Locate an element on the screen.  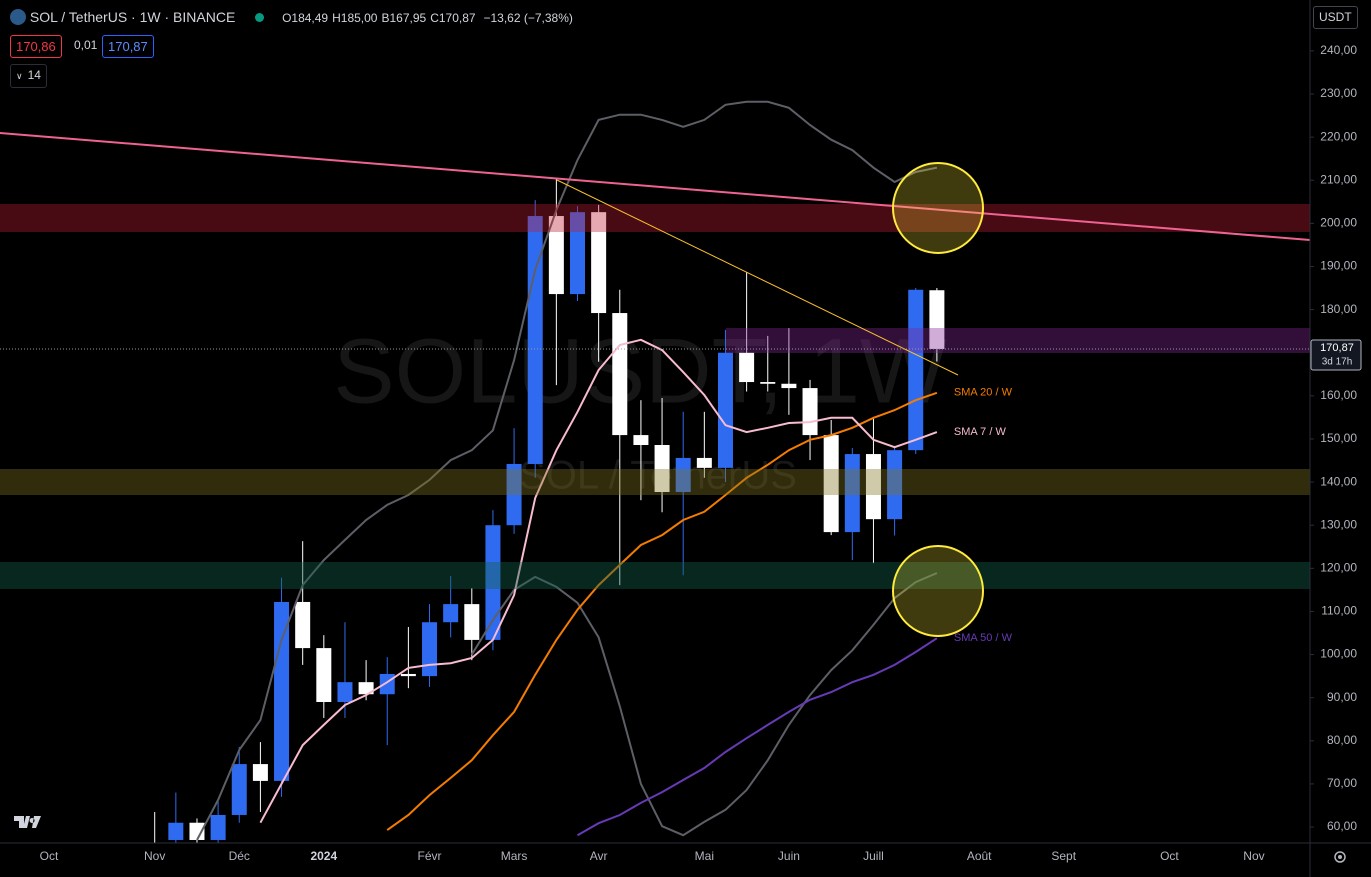
ohlc-key: B is located at coordinates (385, 18).